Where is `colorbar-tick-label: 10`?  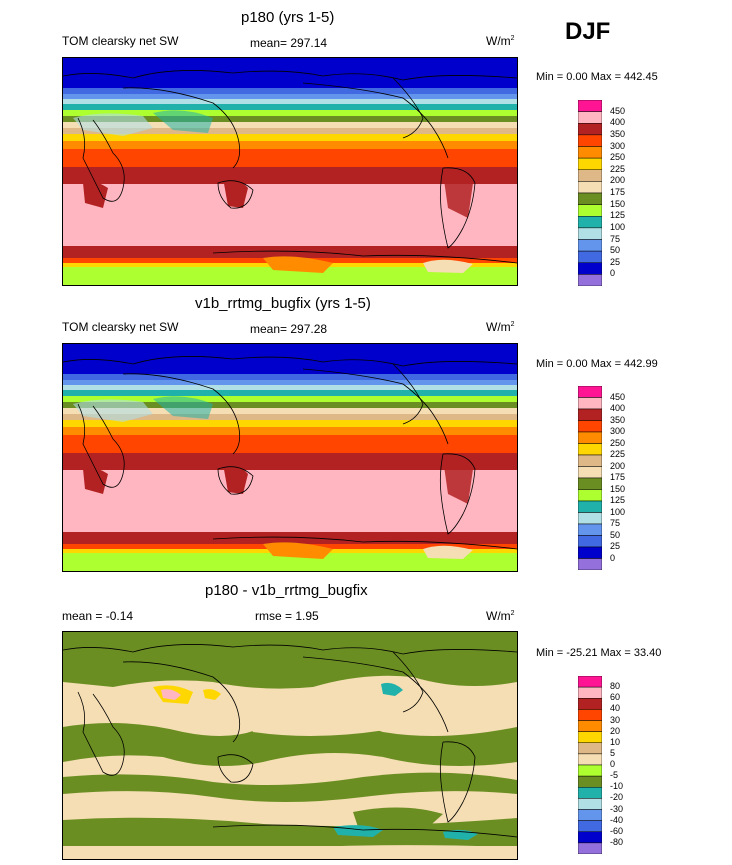
colorbar-tick-label: 10 is located at coordinates (615, 741).